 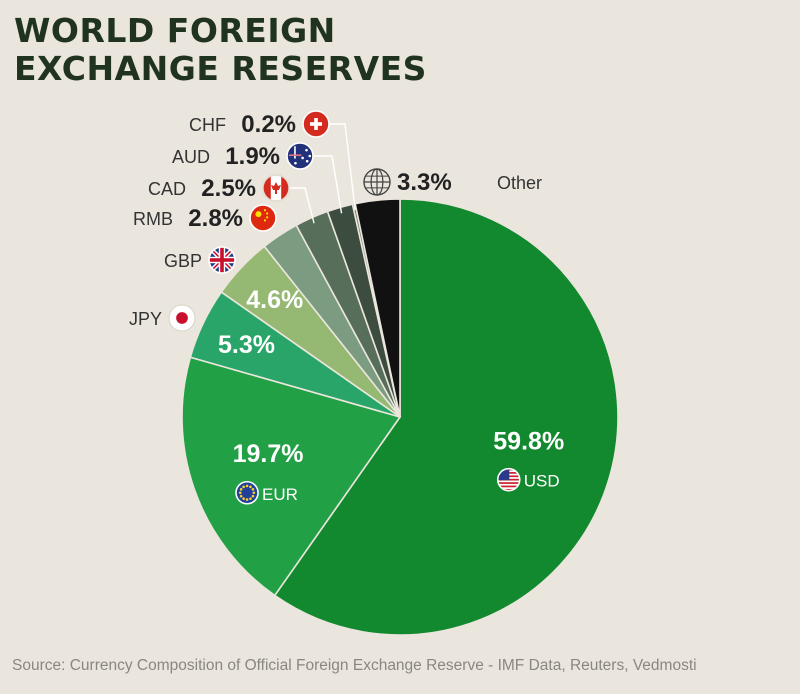 I want to click on value-label-usd: 59.8%, so click(x=528, y=442).